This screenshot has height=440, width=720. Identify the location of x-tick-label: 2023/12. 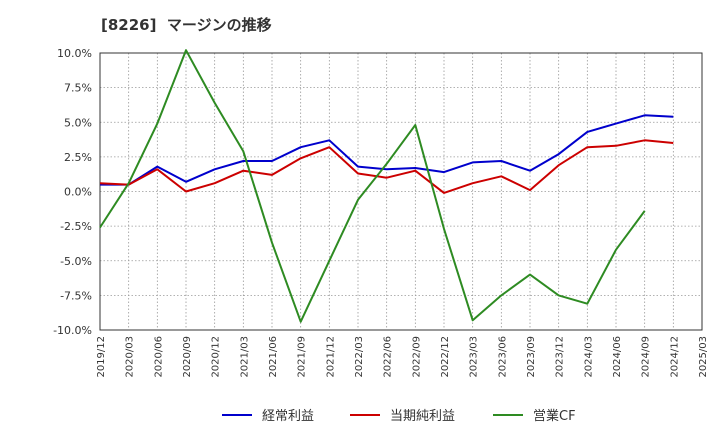
(560, 357).